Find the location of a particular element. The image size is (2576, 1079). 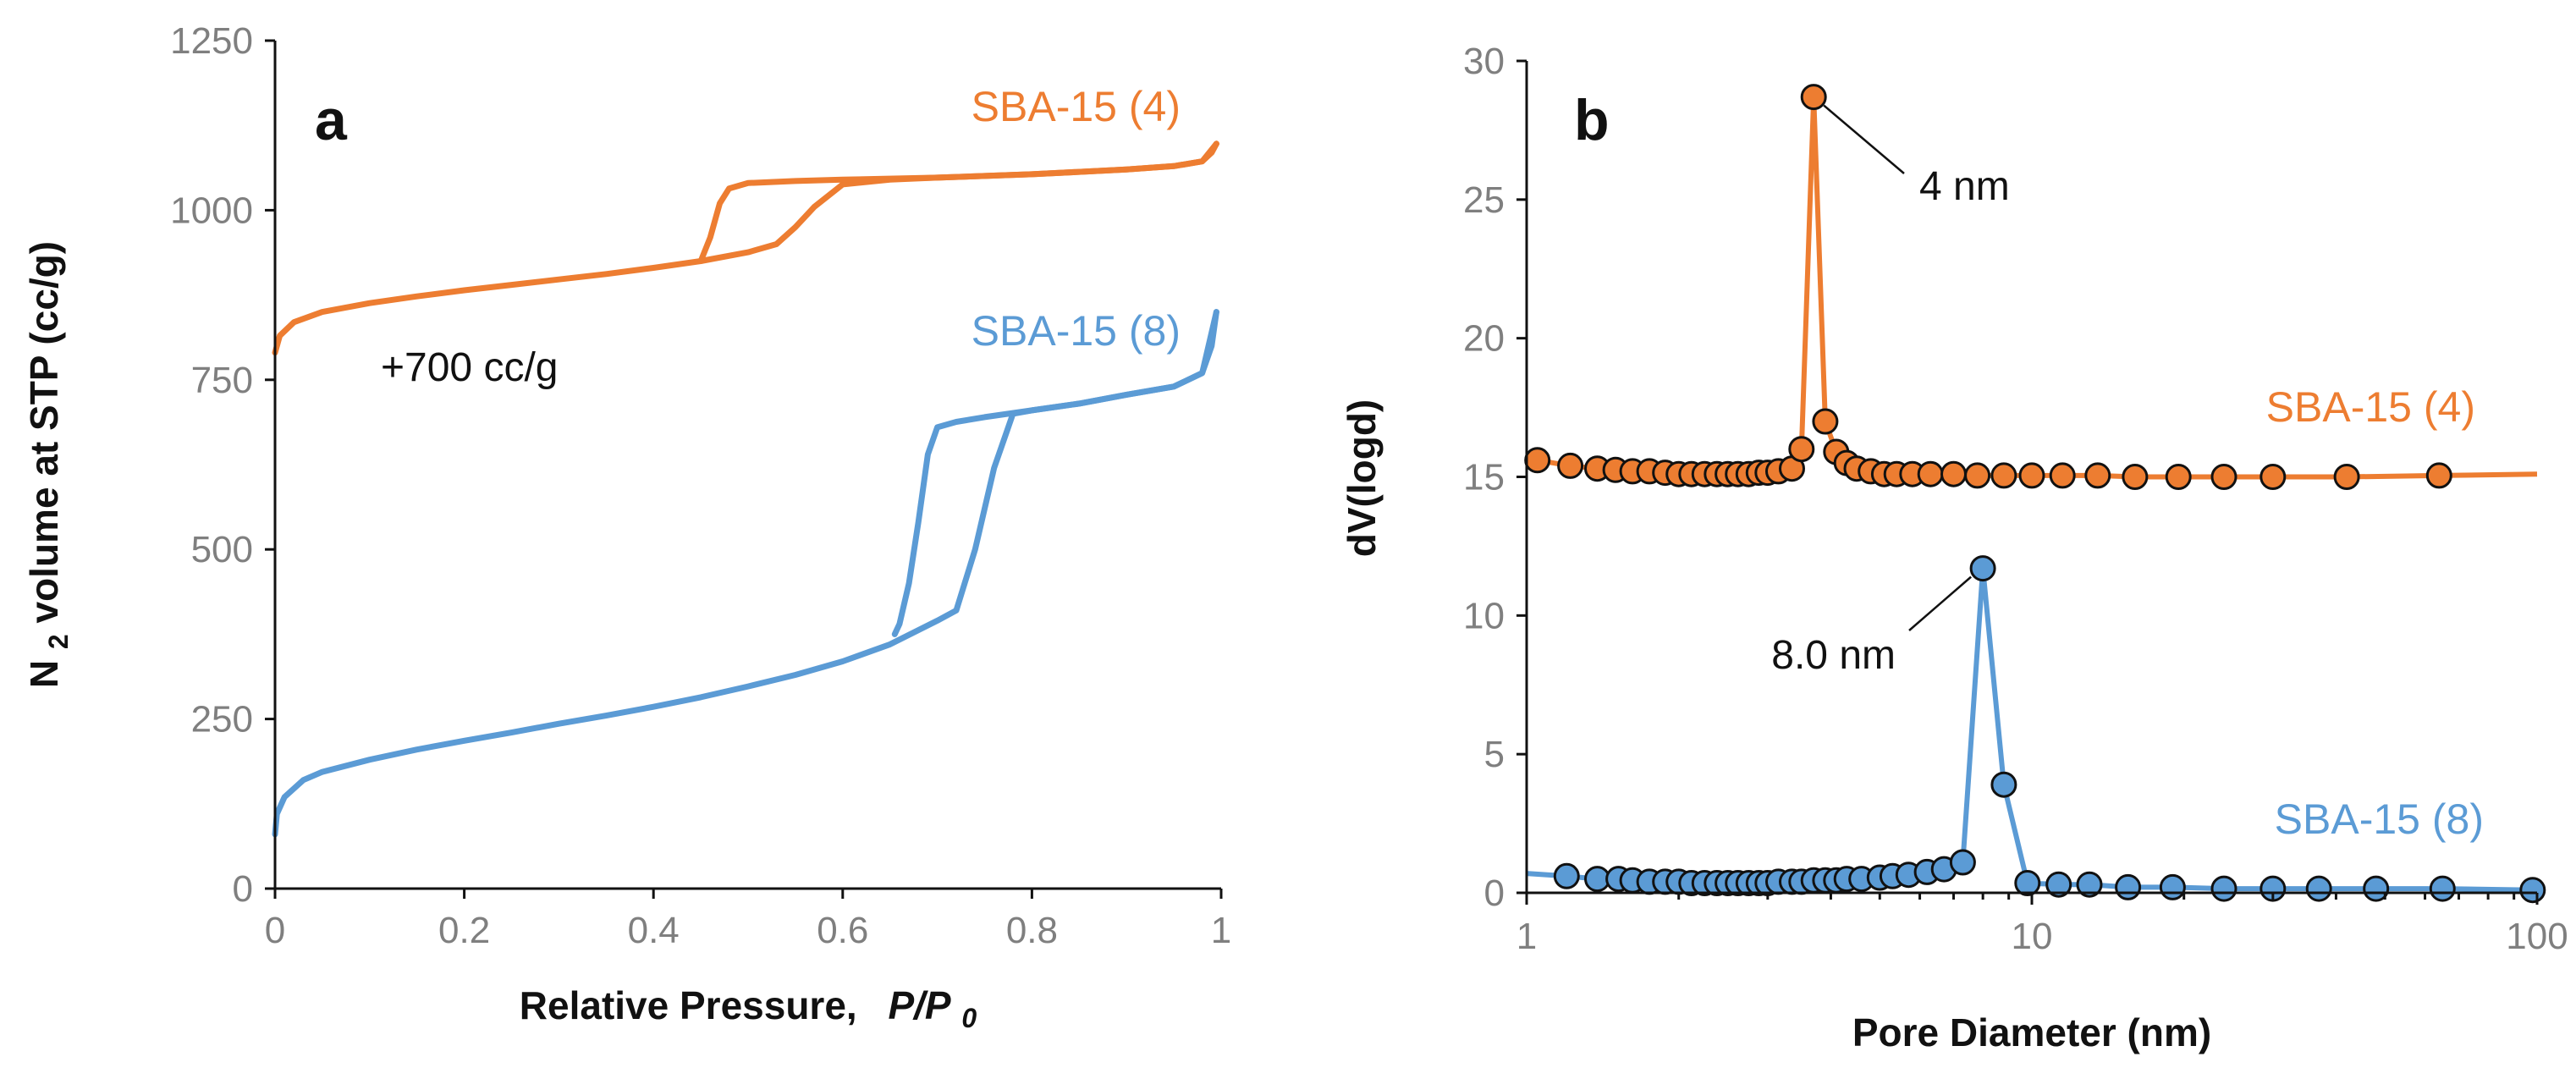

panel-a-y-tick-label: 250 is located at coordinates (222, 719).